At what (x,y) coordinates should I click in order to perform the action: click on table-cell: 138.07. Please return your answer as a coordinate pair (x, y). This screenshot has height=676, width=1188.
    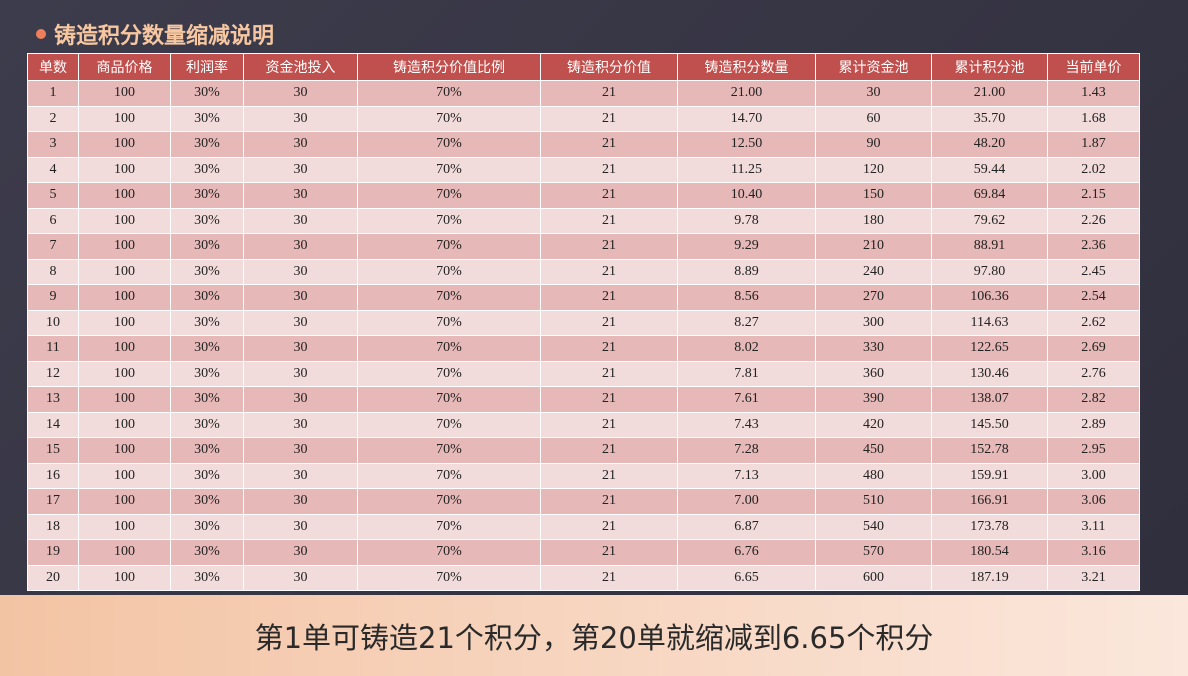
    Looking at the image, I should click on (989, 399).